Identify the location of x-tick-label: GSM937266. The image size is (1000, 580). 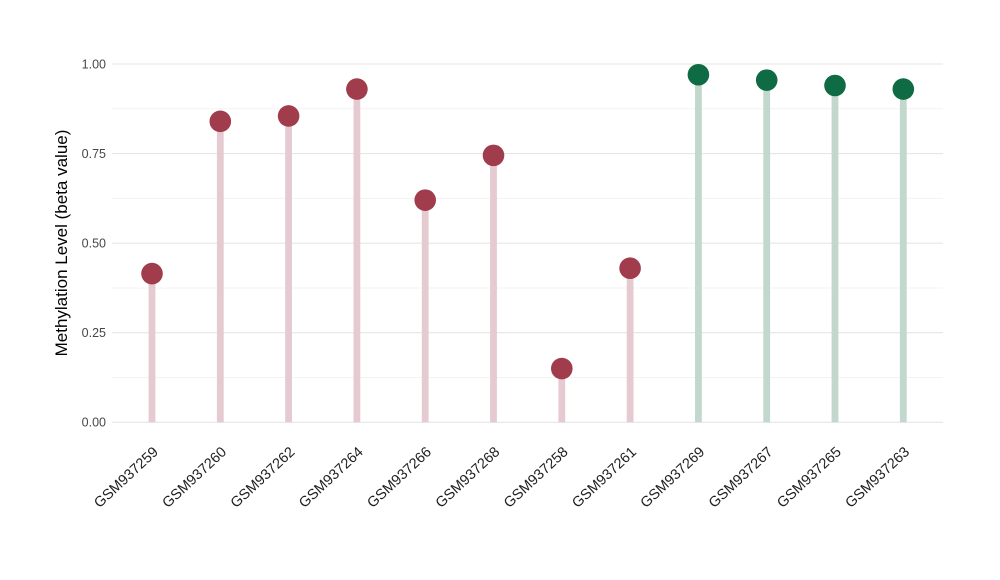
(399, 477).